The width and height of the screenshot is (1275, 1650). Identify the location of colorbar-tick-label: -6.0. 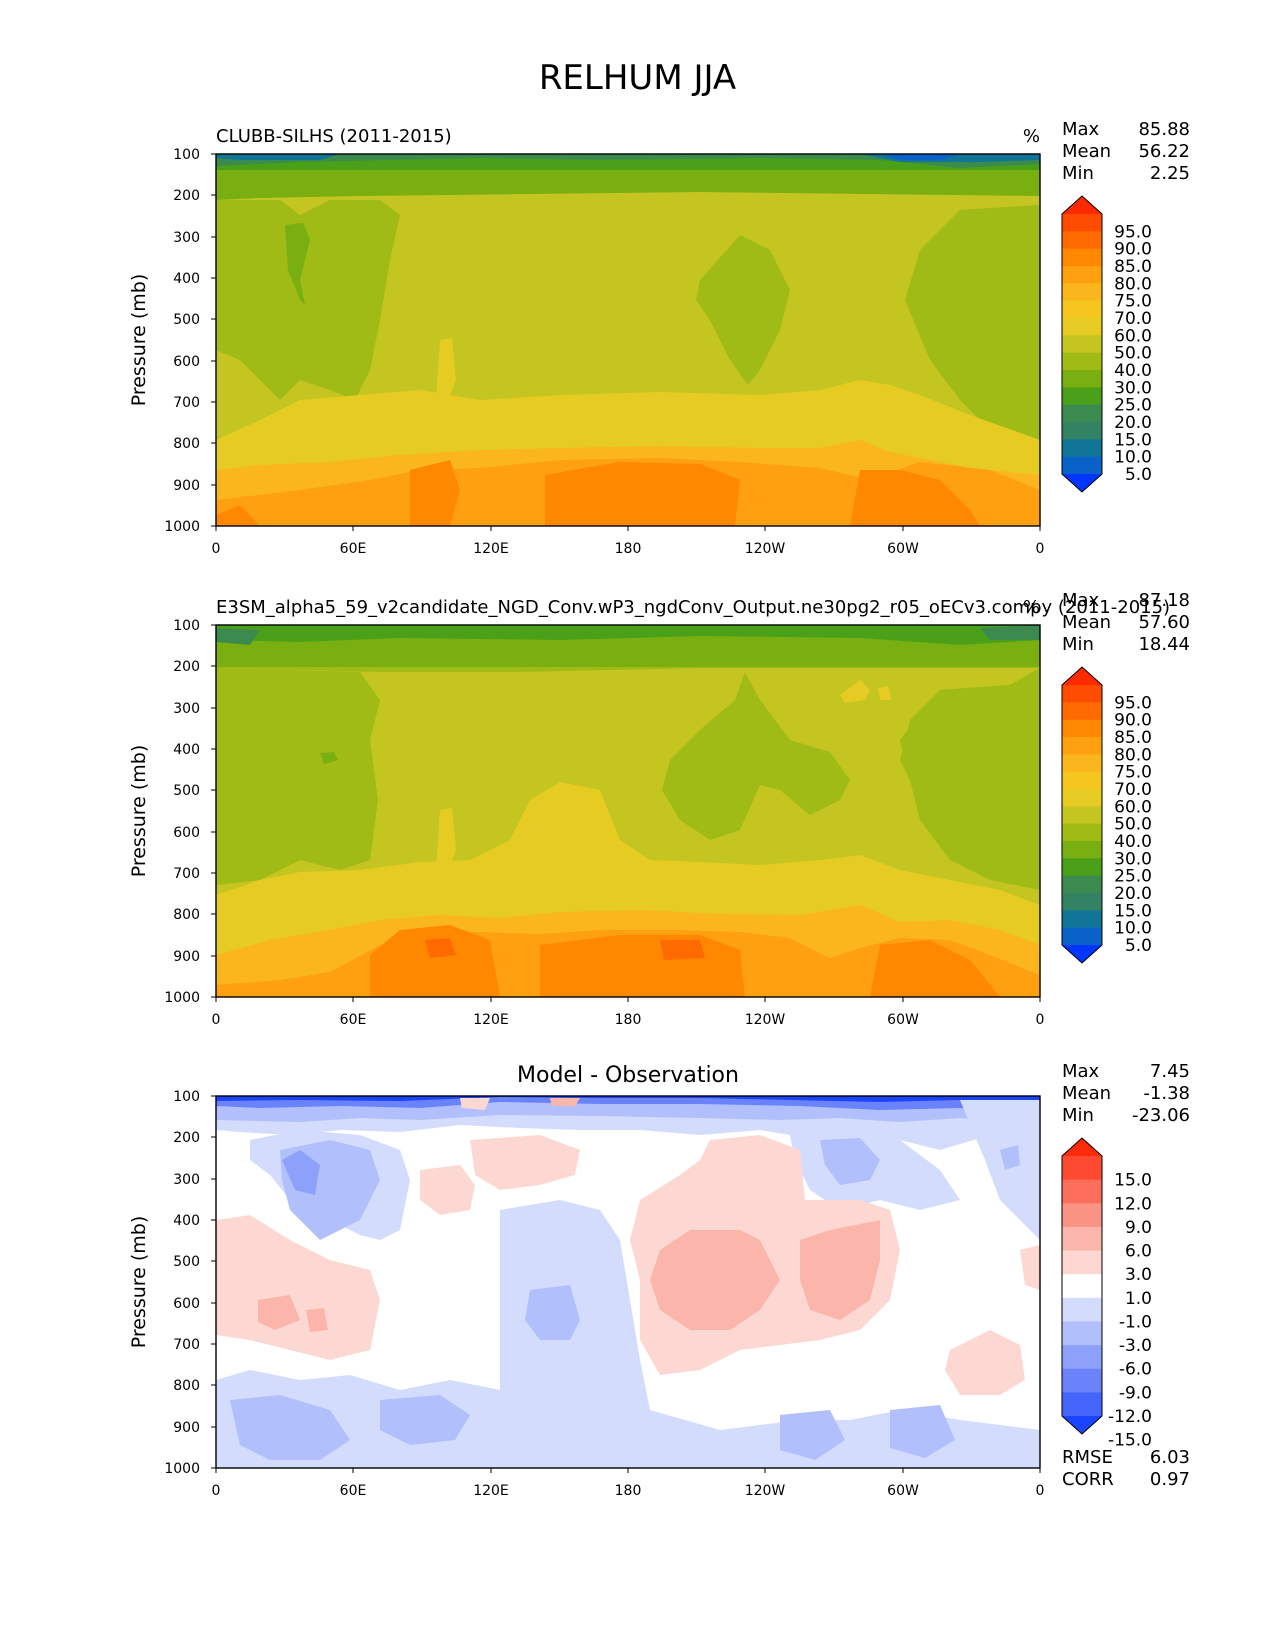
(1135, 1370).